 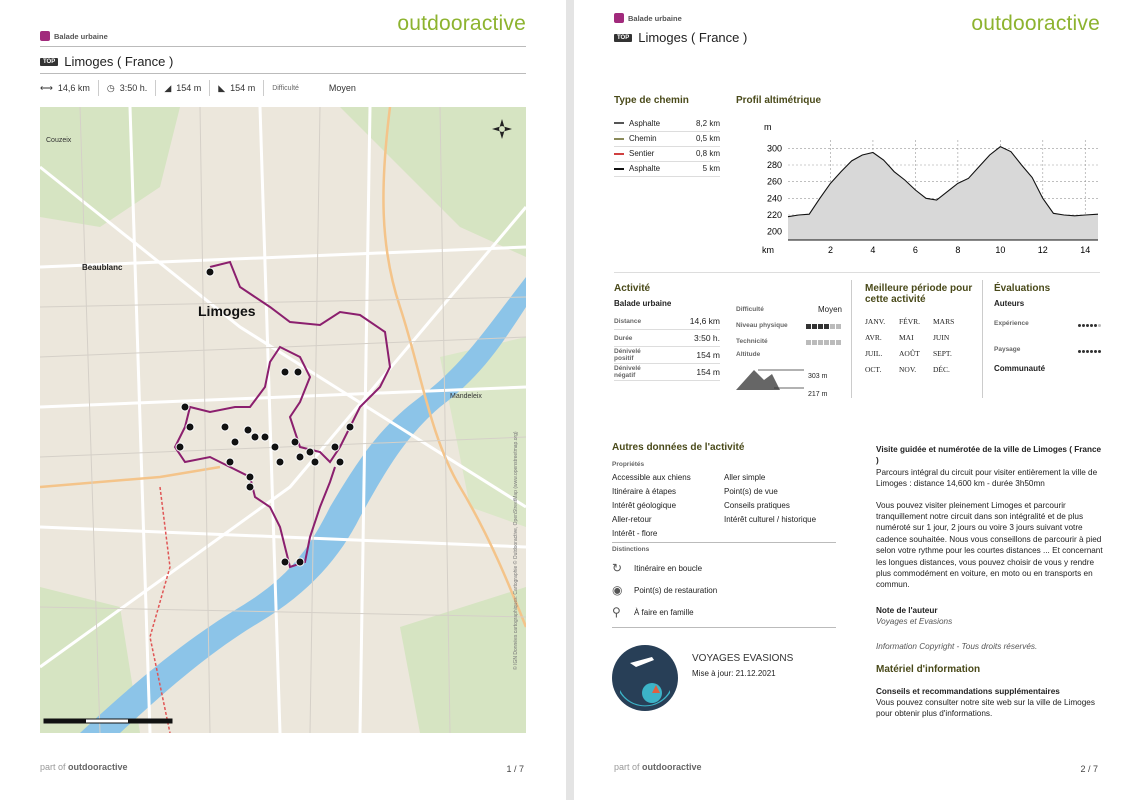 I want to click on activity-stat-row: Durée 3:50 h., so click(x=667, y=338).